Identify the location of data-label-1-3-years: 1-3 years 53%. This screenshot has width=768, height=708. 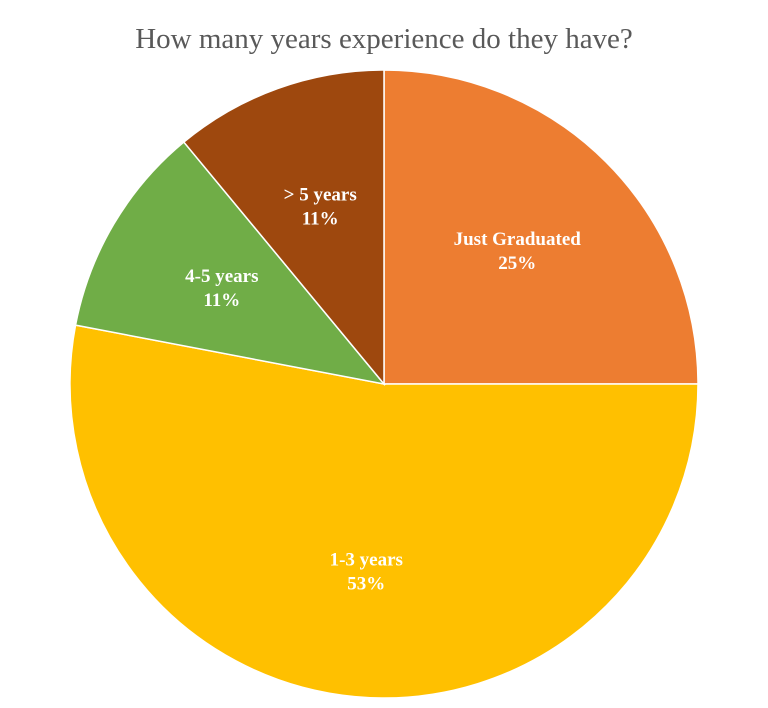
(366, 572).